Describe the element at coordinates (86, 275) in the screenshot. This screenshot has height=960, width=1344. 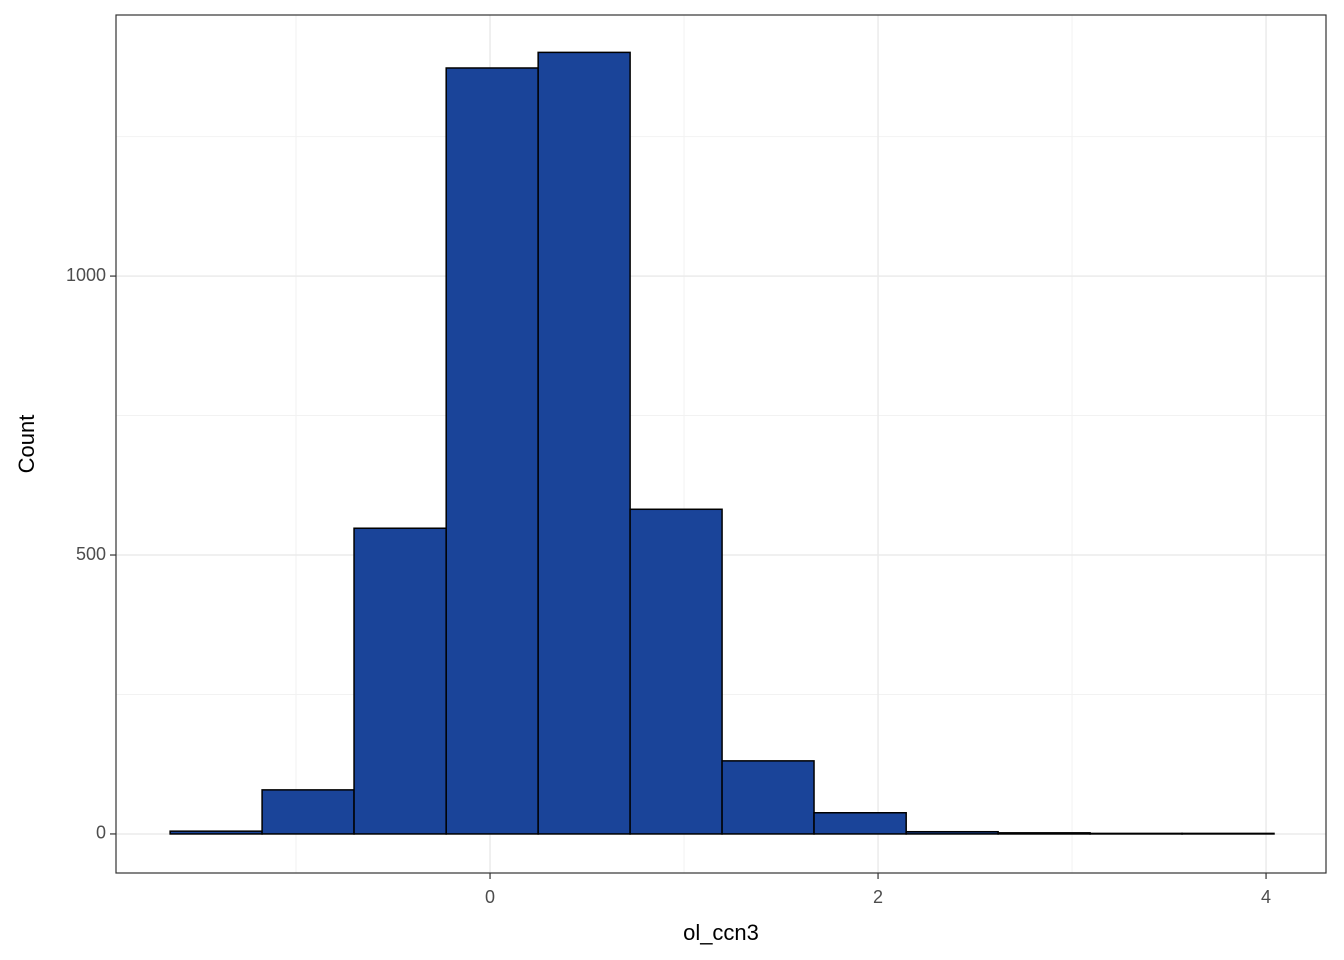
I see `y-tick-label: 1000` at that location.